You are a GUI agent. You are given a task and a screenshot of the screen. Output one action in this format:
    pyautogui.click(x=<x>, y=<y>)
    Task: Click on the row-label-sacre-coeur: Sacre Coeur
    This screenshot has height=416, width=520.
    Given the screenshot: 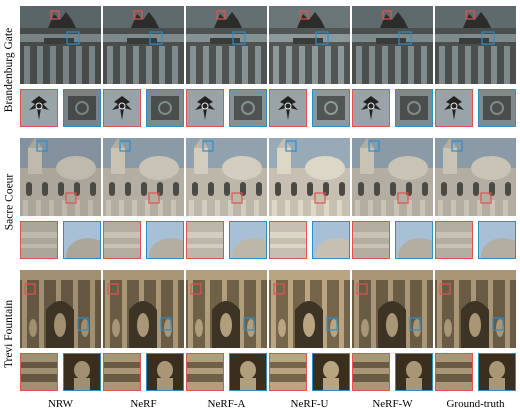 What is the action you would take?
    pyautogui.click(x=9, y=202)
    